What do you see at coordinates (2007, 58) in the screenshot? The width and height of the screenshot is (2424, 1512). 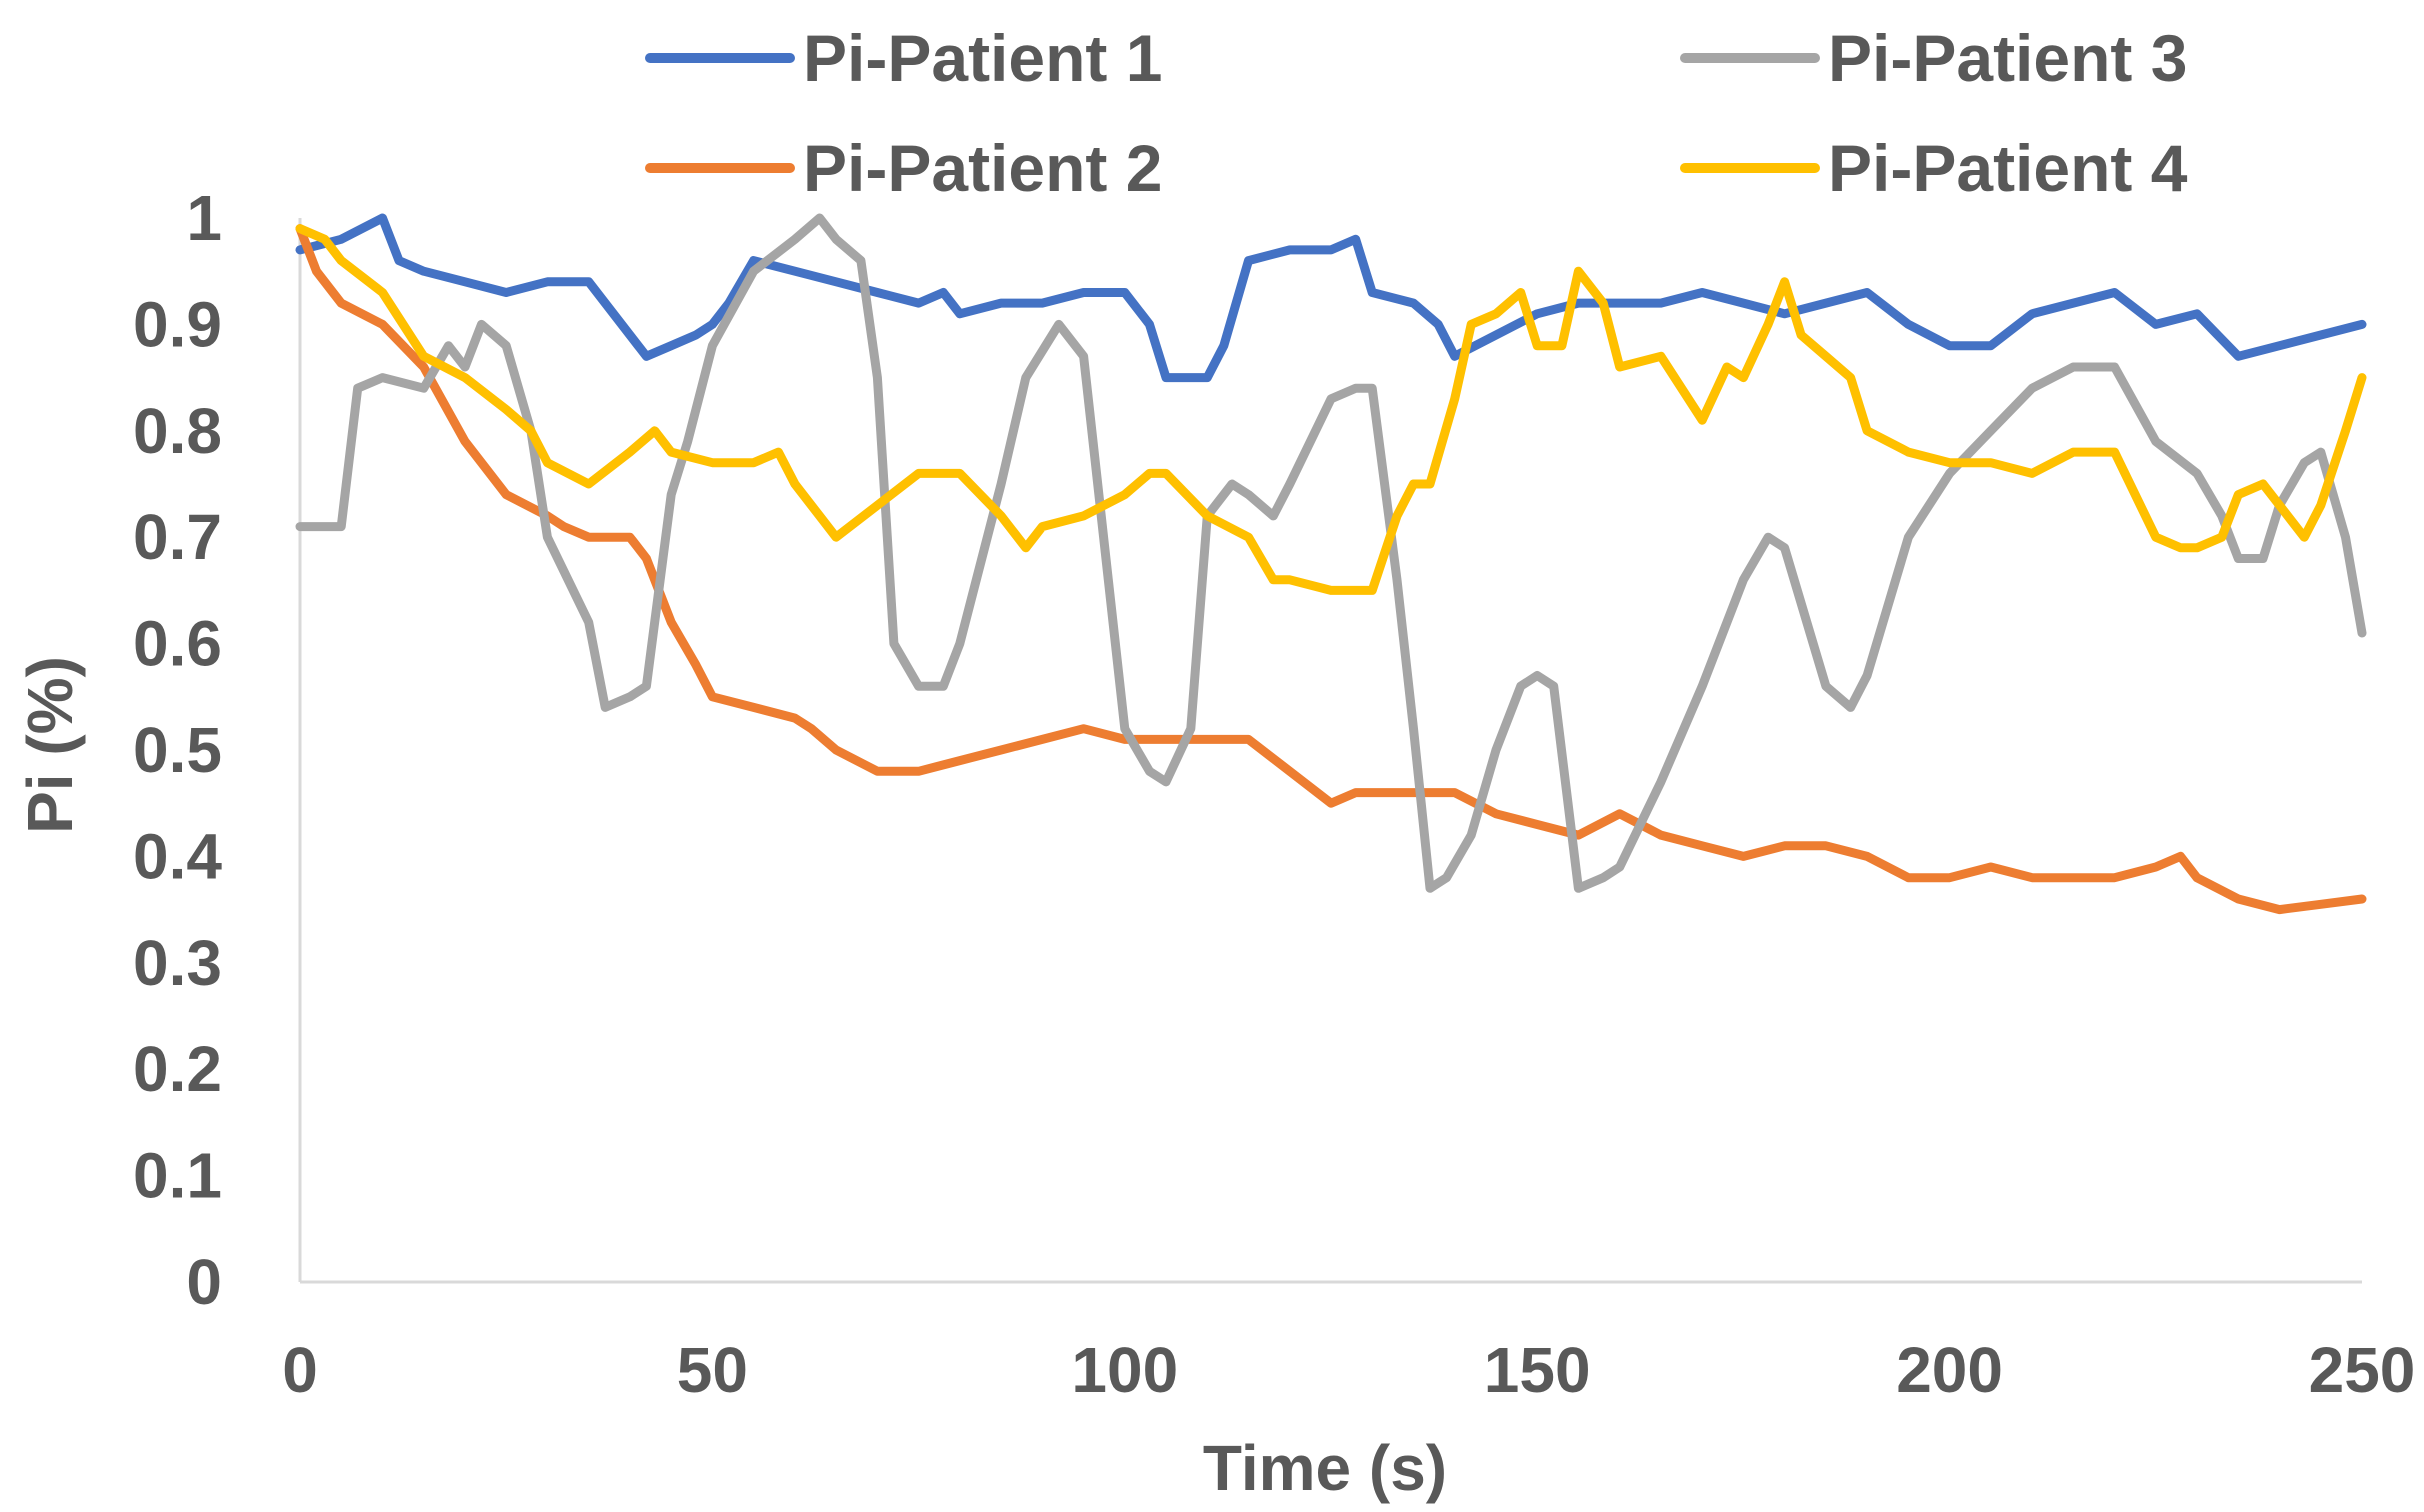 I see `legend-label-patient-3: Pi-Patient 3` at bounding box center [2007, 58].